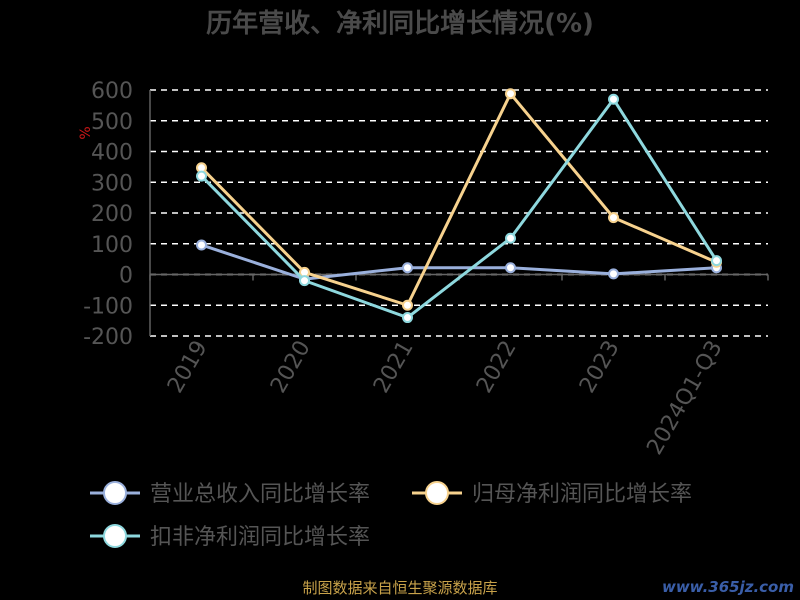 This screenshot has width=800, height=600. I want to click on y-axis-unit-label: %, so click(86, 132).